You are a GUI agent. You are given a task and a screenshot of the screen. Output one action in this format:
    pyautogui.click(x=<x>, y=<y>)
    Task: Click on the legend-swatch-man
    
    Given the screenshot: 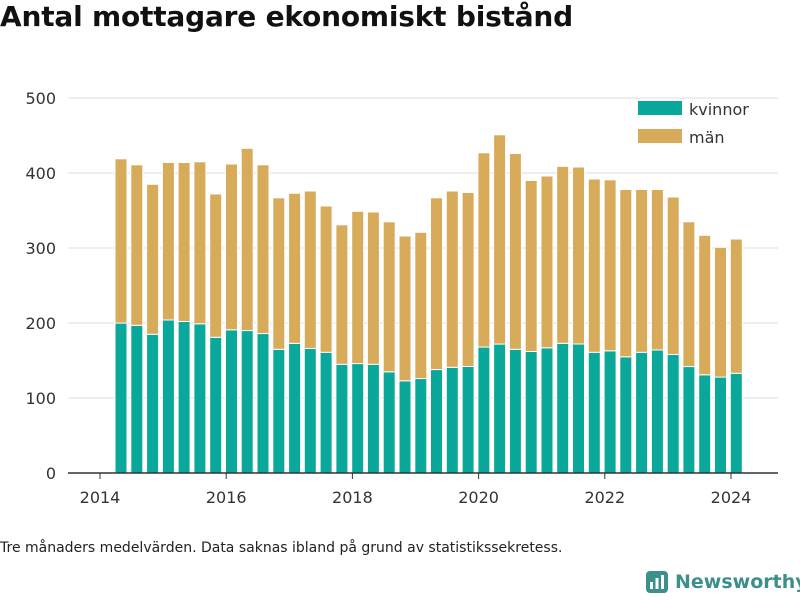 What is the action you would take?
    pyautogui.click(x=660, y=136)
    